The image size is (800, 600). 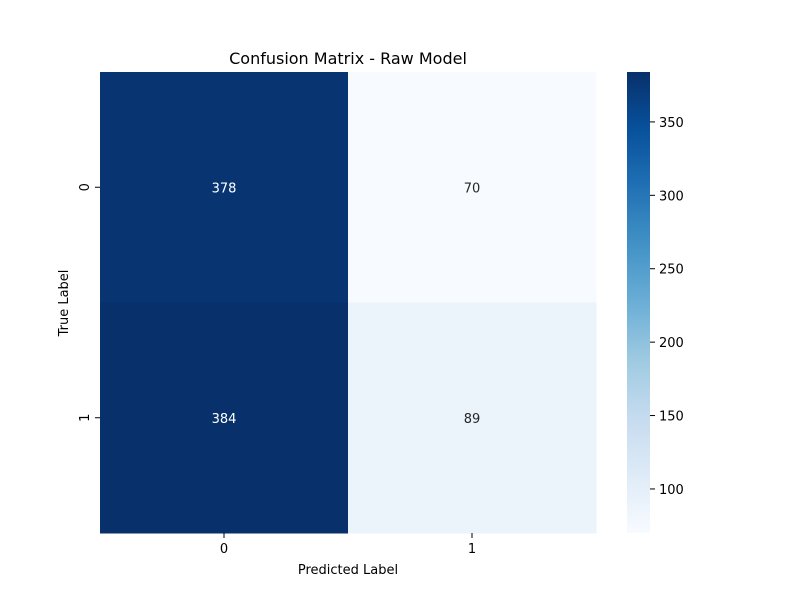 I want to click on heatmap-cell-r1-c0, so click(x=224, y=418).